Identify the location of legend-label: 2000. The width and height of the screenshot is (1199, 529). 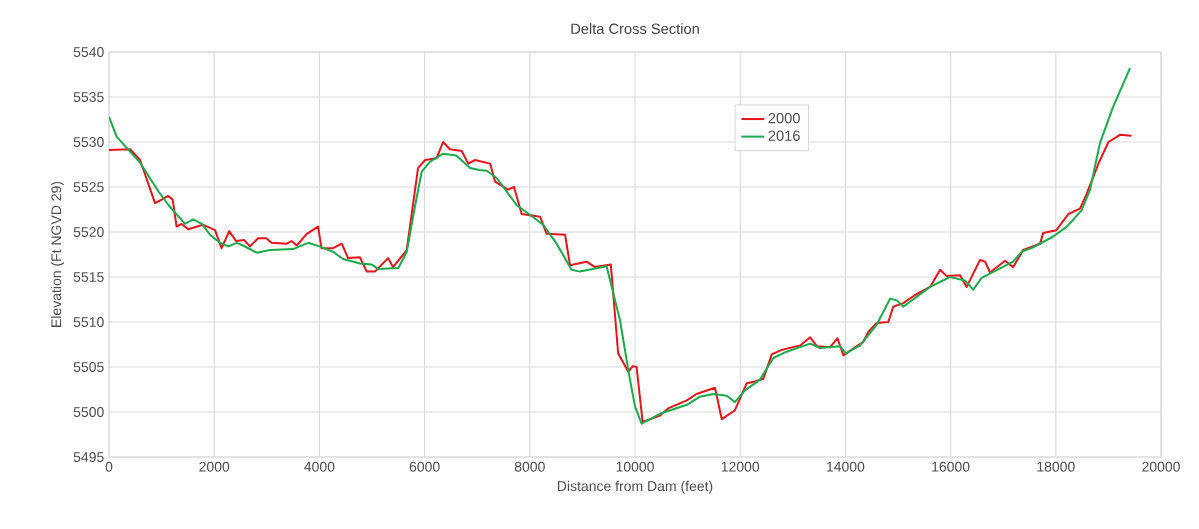
(784, 118).